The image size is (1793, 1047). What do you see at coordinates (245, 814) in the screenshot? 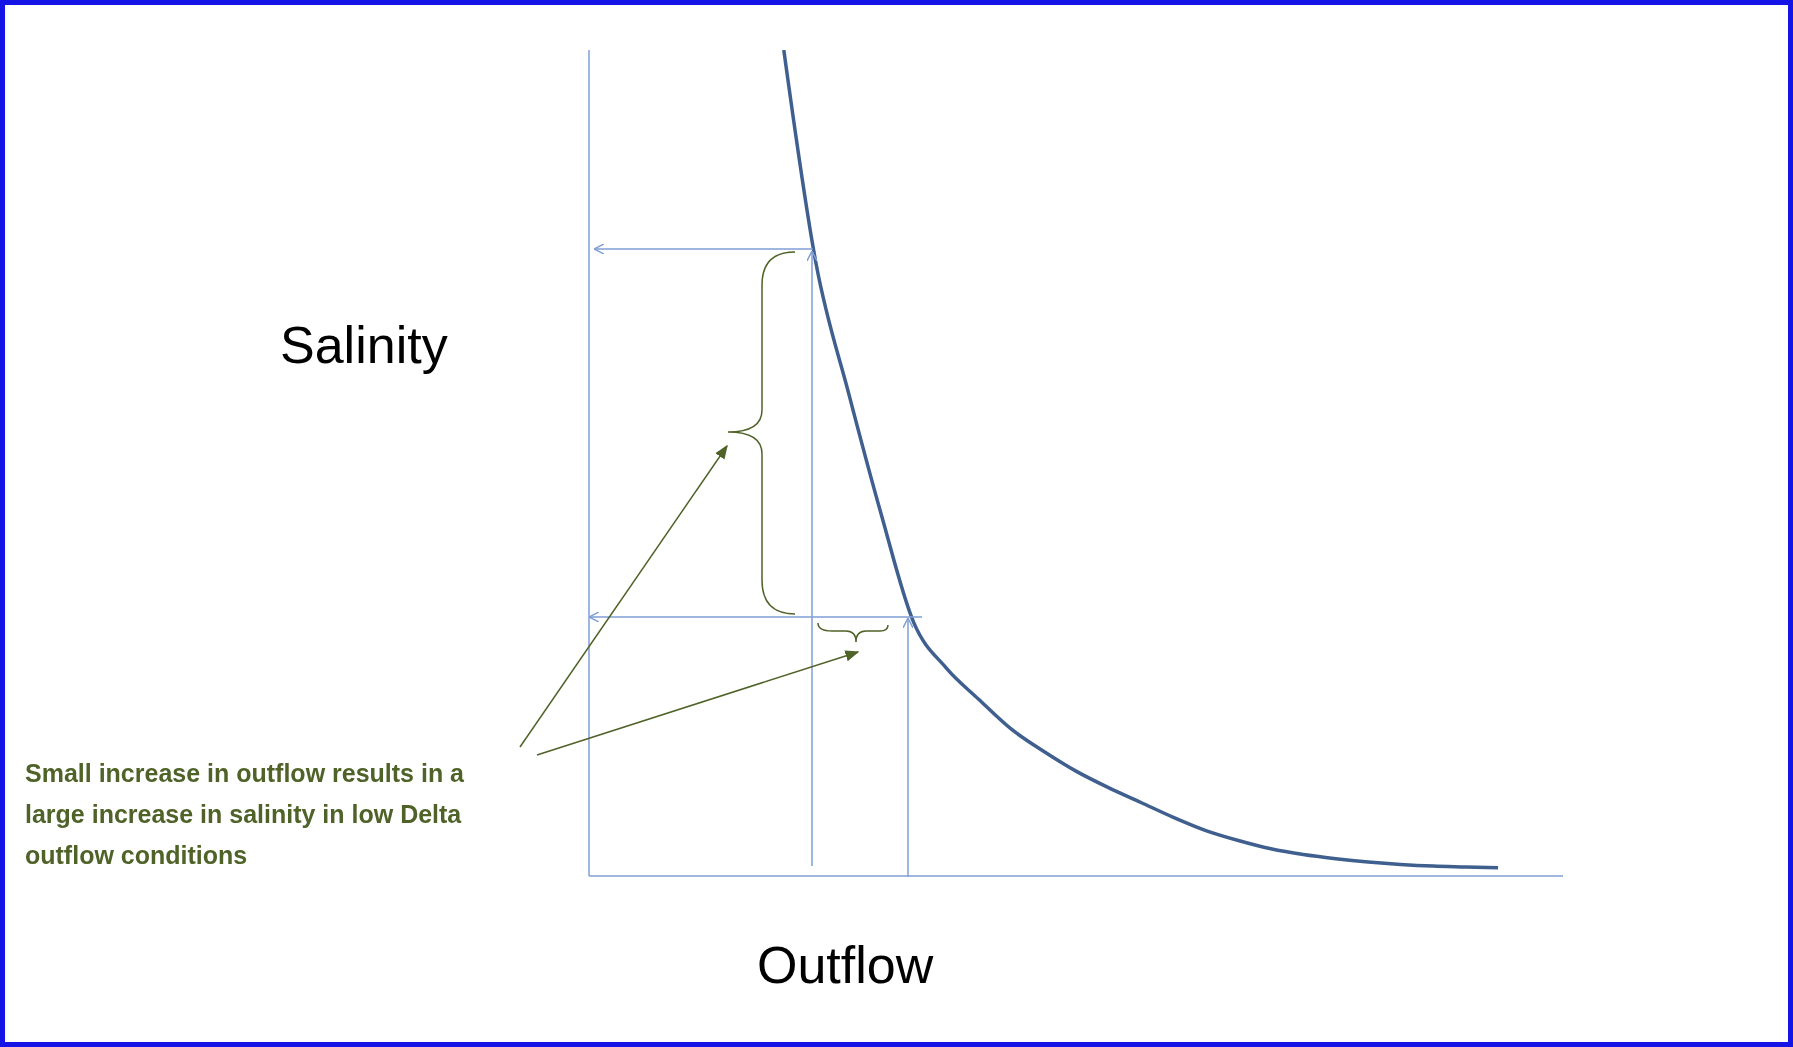
I see `text: Small increase in outflow results in a large increase in salinity in low Delta outflow conditions` at bounding box center [245, 814].